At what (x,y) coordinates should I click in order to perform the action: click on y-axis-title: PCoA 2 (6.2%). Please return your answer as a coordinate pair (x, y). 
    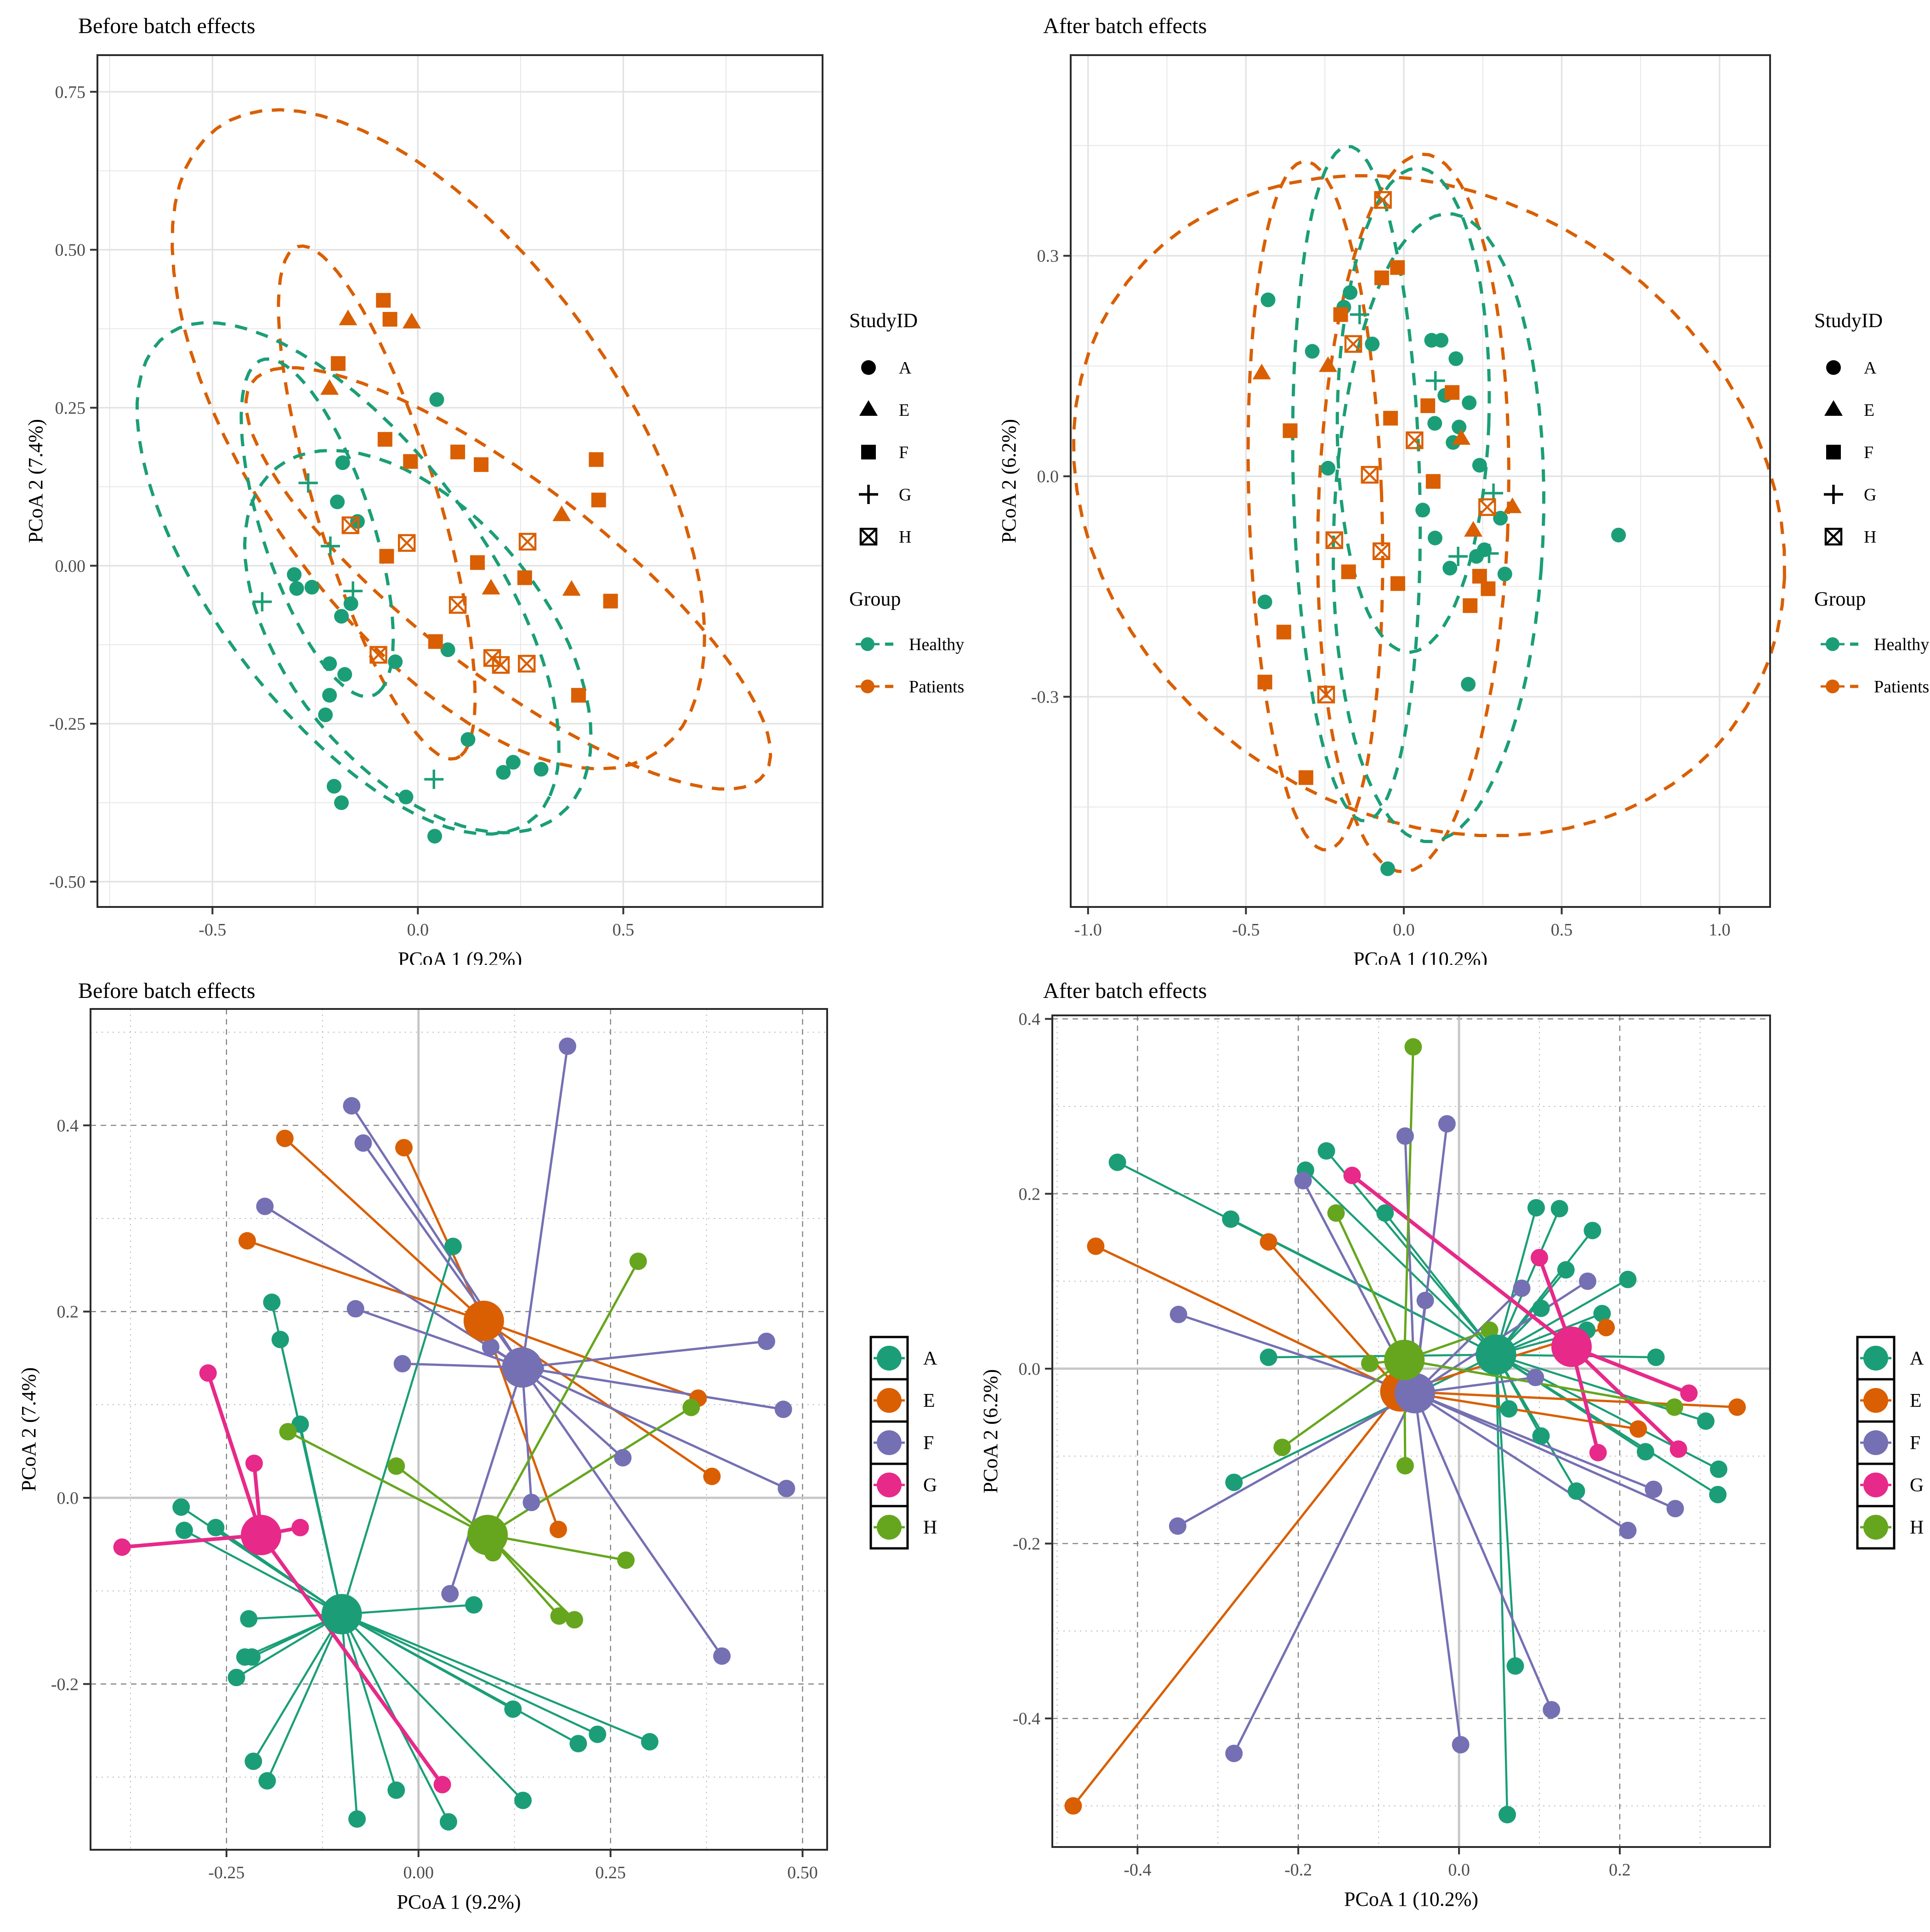
    Looking at the image, I should click on (991, 1431).